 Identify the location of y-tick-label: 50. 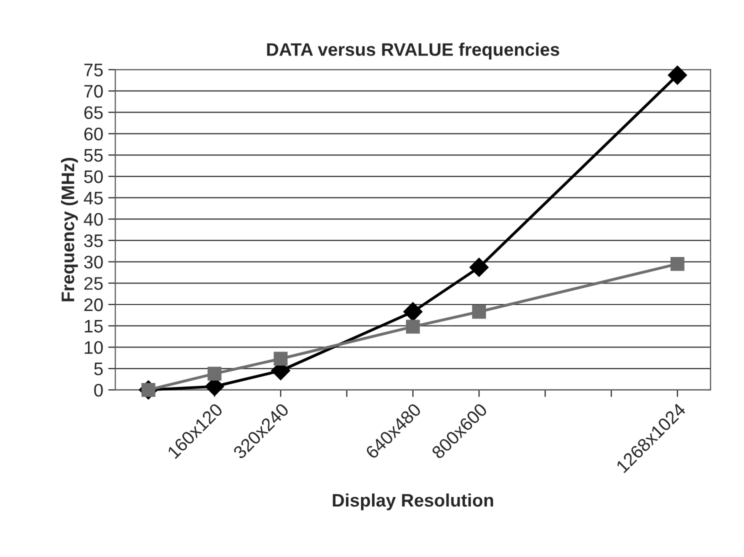
(93, 177).